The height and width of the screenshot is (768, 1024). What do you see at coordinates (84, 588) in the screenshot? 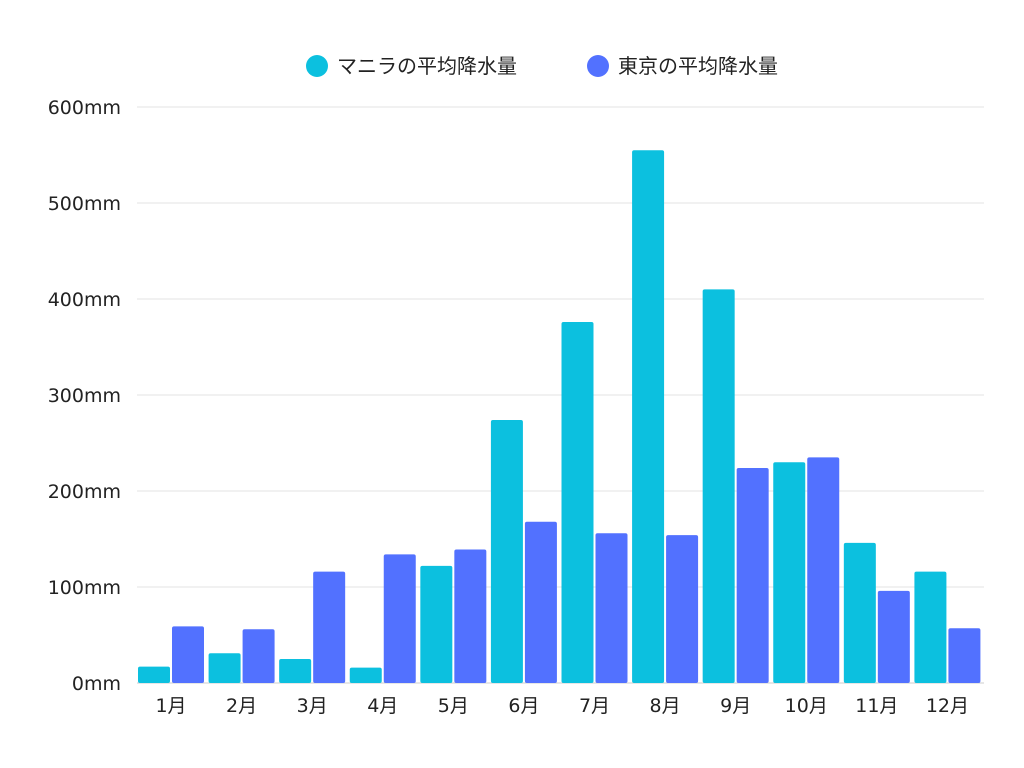
I see `y-tick-label: 100mm` at bounding box center [84, 588].